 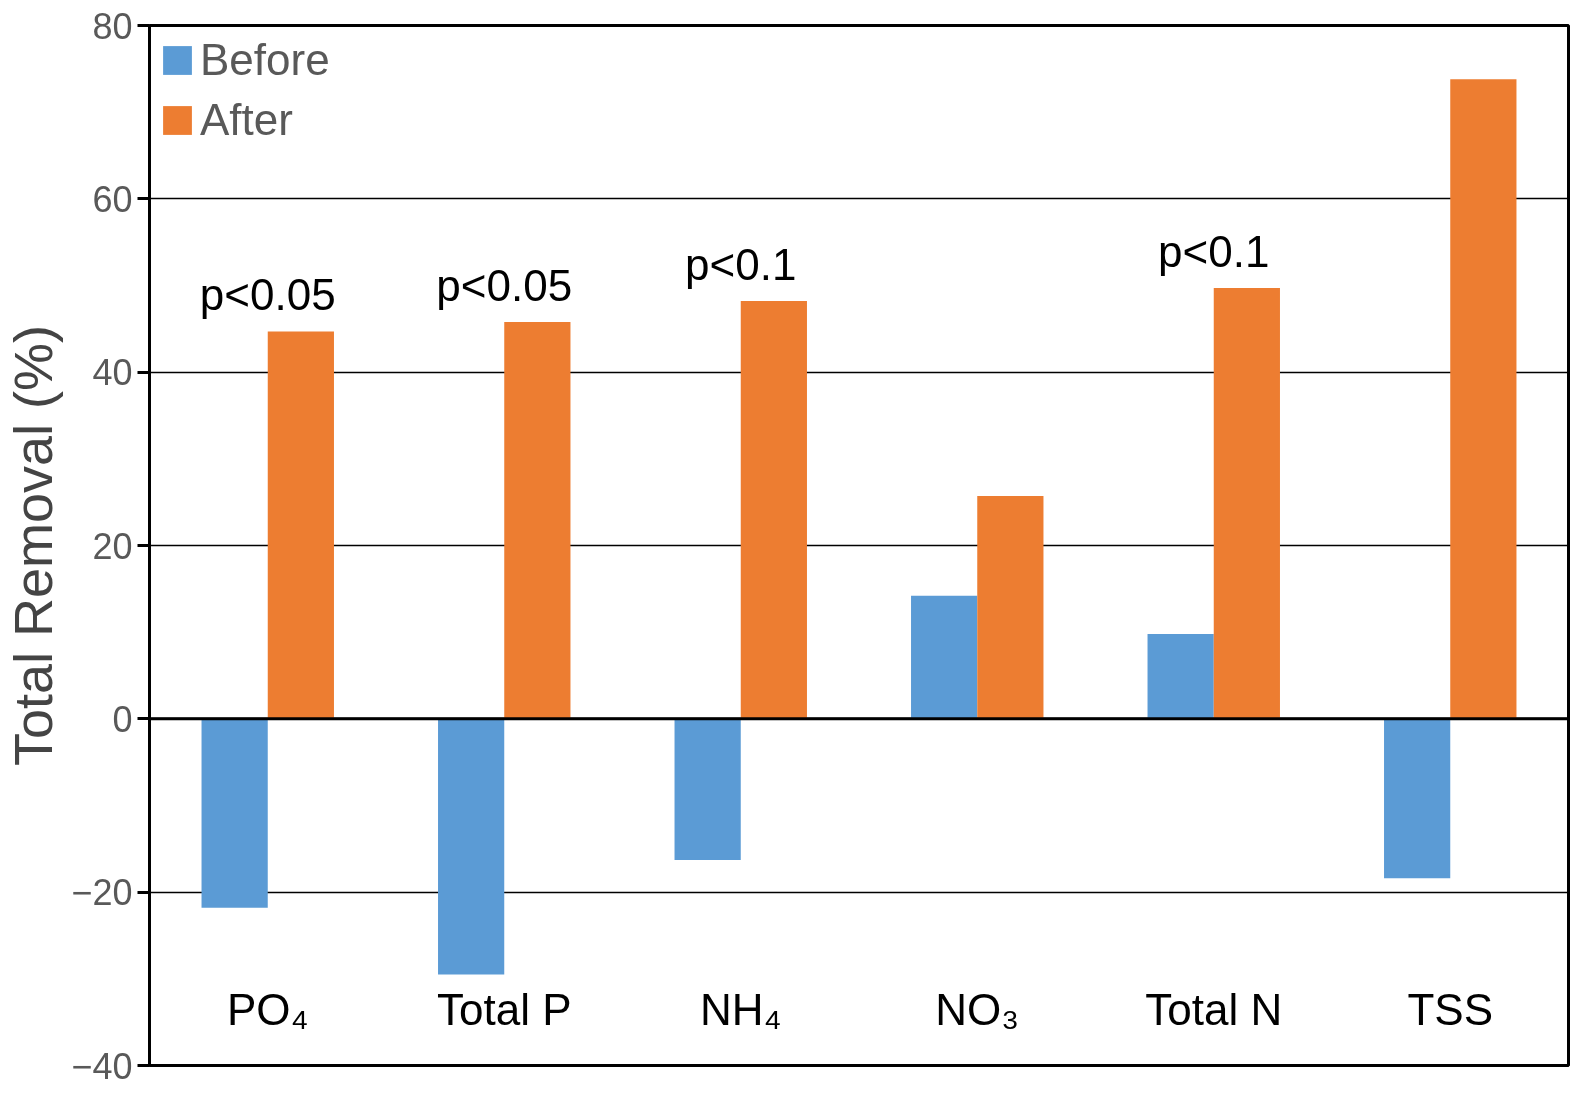 I want to click on y-tick-label: −20, so click(x=102, y=893).